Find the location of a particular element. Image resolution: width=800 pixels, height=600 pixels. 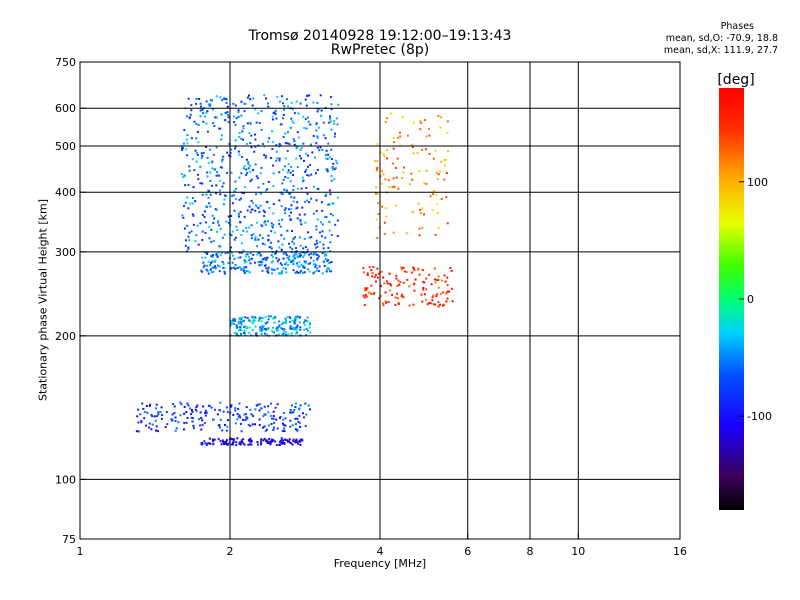

y-tick-label: 500 is located at coordinates (65, 146).